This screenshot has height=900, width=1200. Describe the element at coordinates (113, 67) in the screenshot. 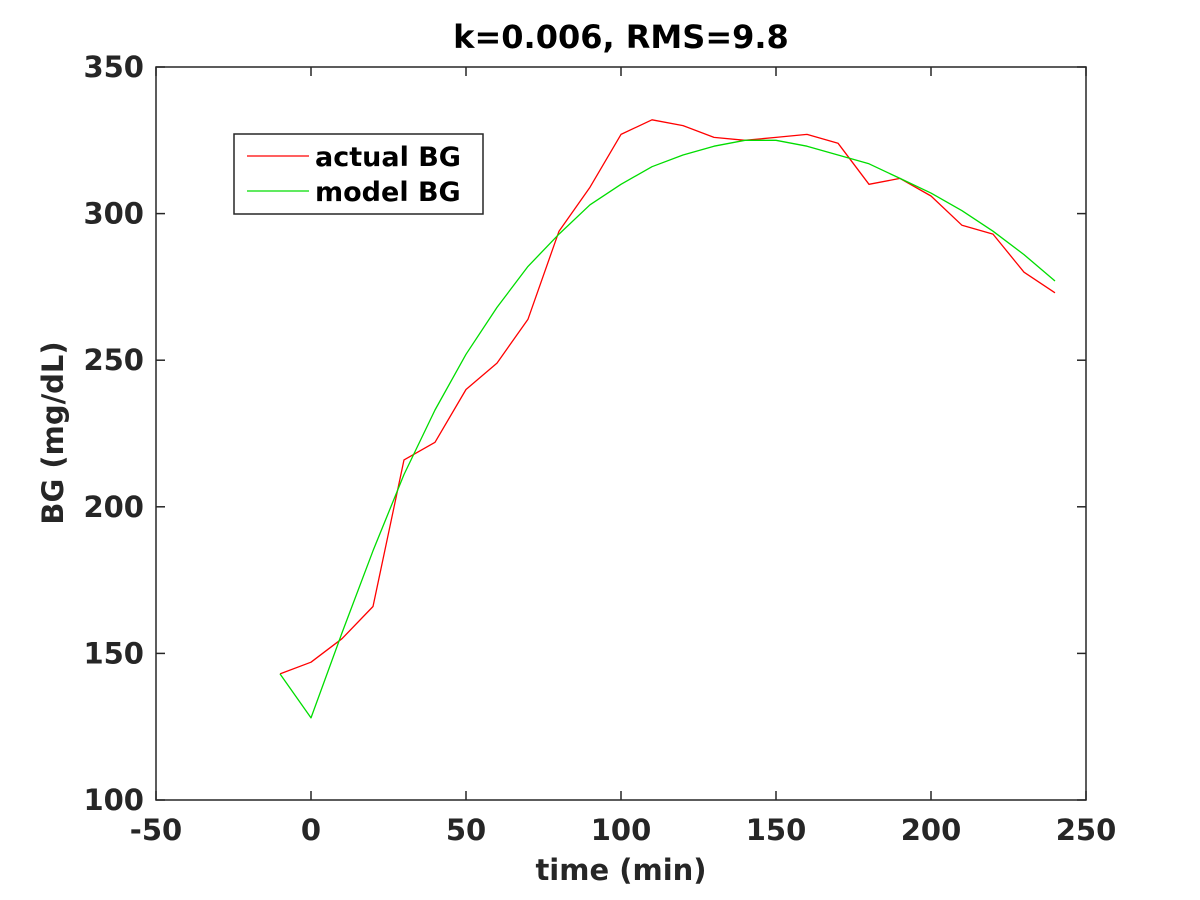

I see `y-tick-label: 350` at that location.